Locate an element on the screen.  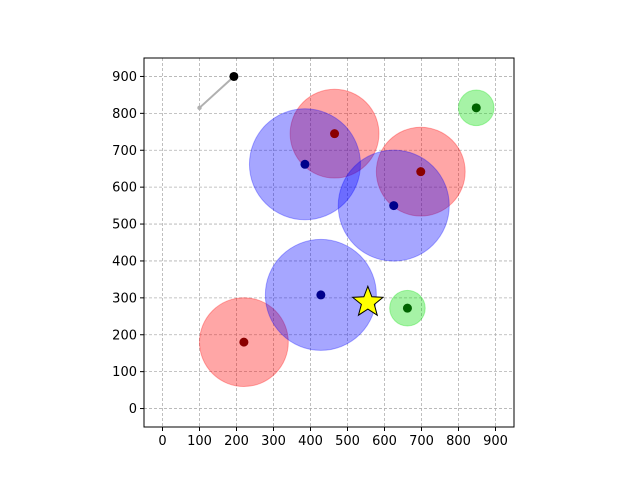
y-tick-label: 600 is located at coordinates (124, 188).